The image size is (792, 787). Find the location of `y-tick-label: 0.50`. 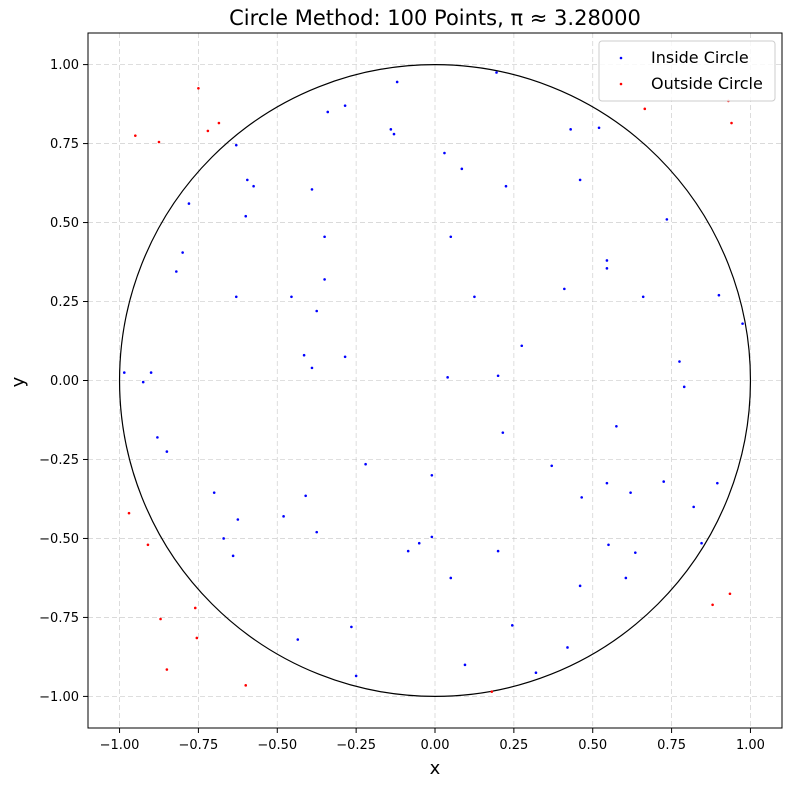

y-tick-label: 0.50 is located at coordinates (64, 223).